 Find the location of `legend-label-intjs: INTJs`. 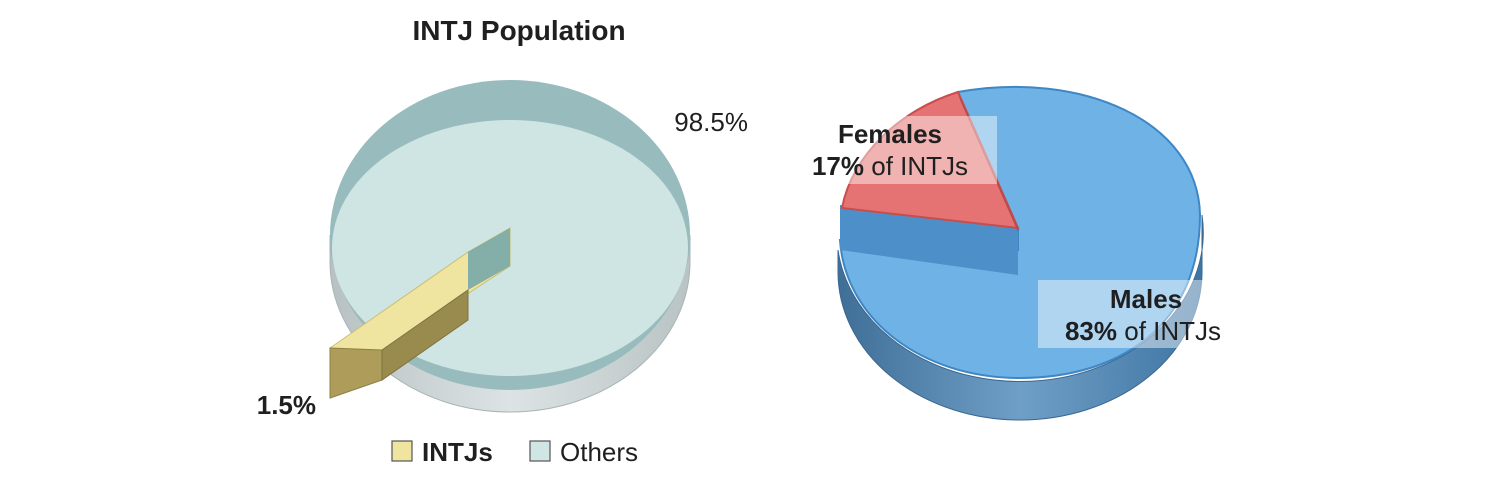

legend-label-intjs: INTJs is located at coordinates (457, 452).